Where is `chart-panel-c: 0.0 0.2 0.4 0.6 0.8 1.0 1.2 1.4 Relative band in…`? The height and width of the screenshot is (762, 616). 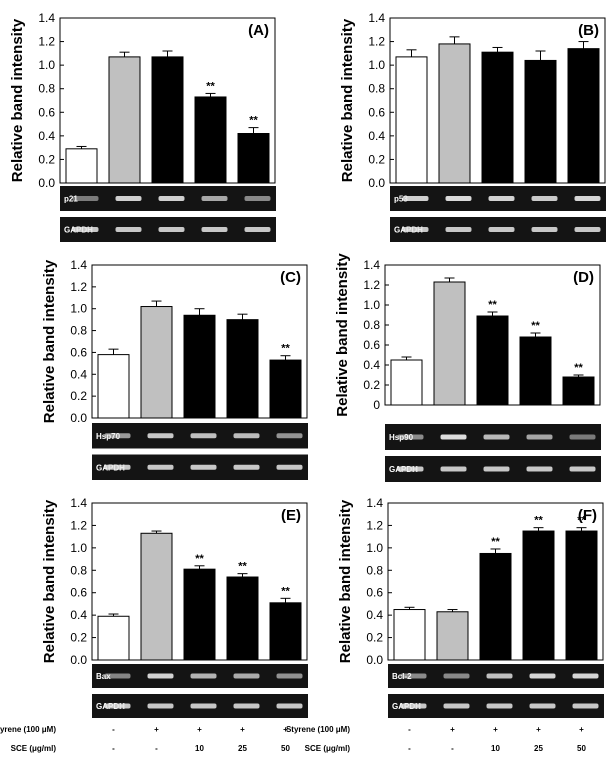 chart-panel-c: 0.0 0.2 0.4 0.6 0.8 1.0 1.2 1.4 Relative band in… is located at coordinates (174, 369).